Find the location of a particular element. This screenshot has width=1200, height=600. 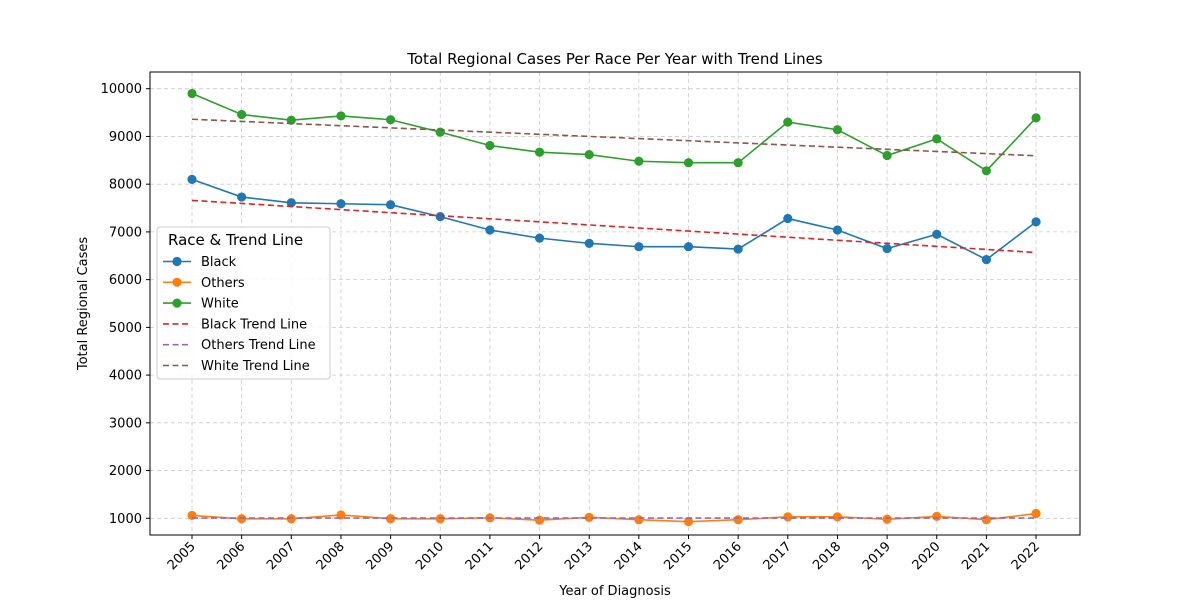

y-tick-label: 1000 is located at coordinates (125, 519).